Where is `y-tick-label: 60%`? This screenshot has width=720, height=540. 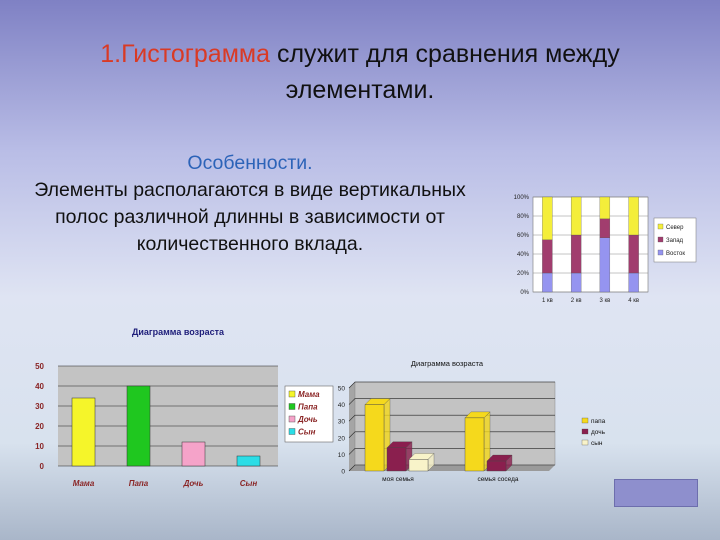
y-tick-label: 60% is located at coordinates (523, 236).